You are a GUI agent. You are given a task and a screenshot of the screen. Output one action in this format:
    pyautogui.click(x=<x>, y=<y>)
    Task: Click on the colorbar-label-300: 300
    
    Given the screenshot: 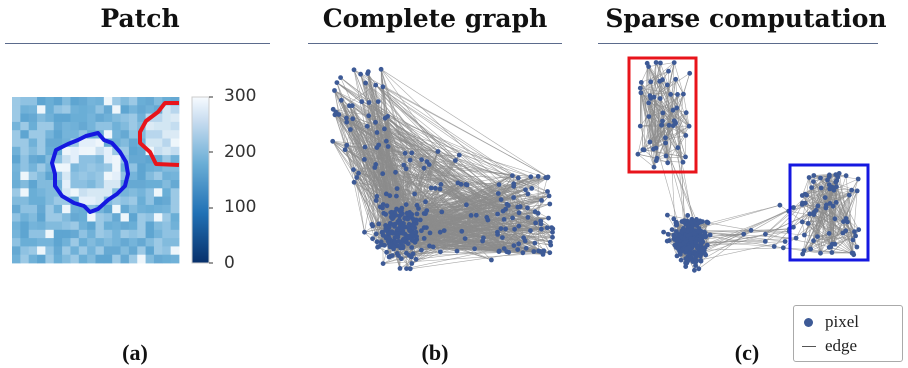 What is the action you would take?
    pyautogui.click(x=240, y=96)
    